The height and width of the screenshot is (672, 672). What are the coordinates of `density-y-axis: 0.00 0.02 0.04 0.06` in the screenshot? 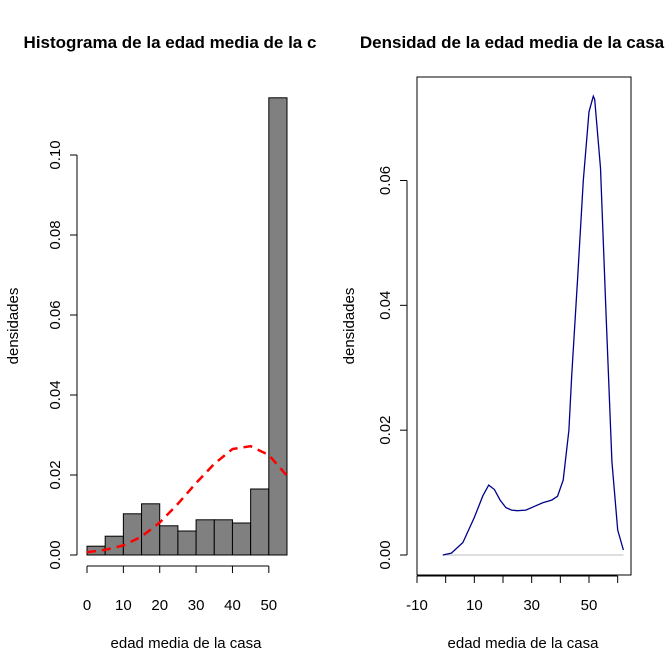 It's located at (392, 368).